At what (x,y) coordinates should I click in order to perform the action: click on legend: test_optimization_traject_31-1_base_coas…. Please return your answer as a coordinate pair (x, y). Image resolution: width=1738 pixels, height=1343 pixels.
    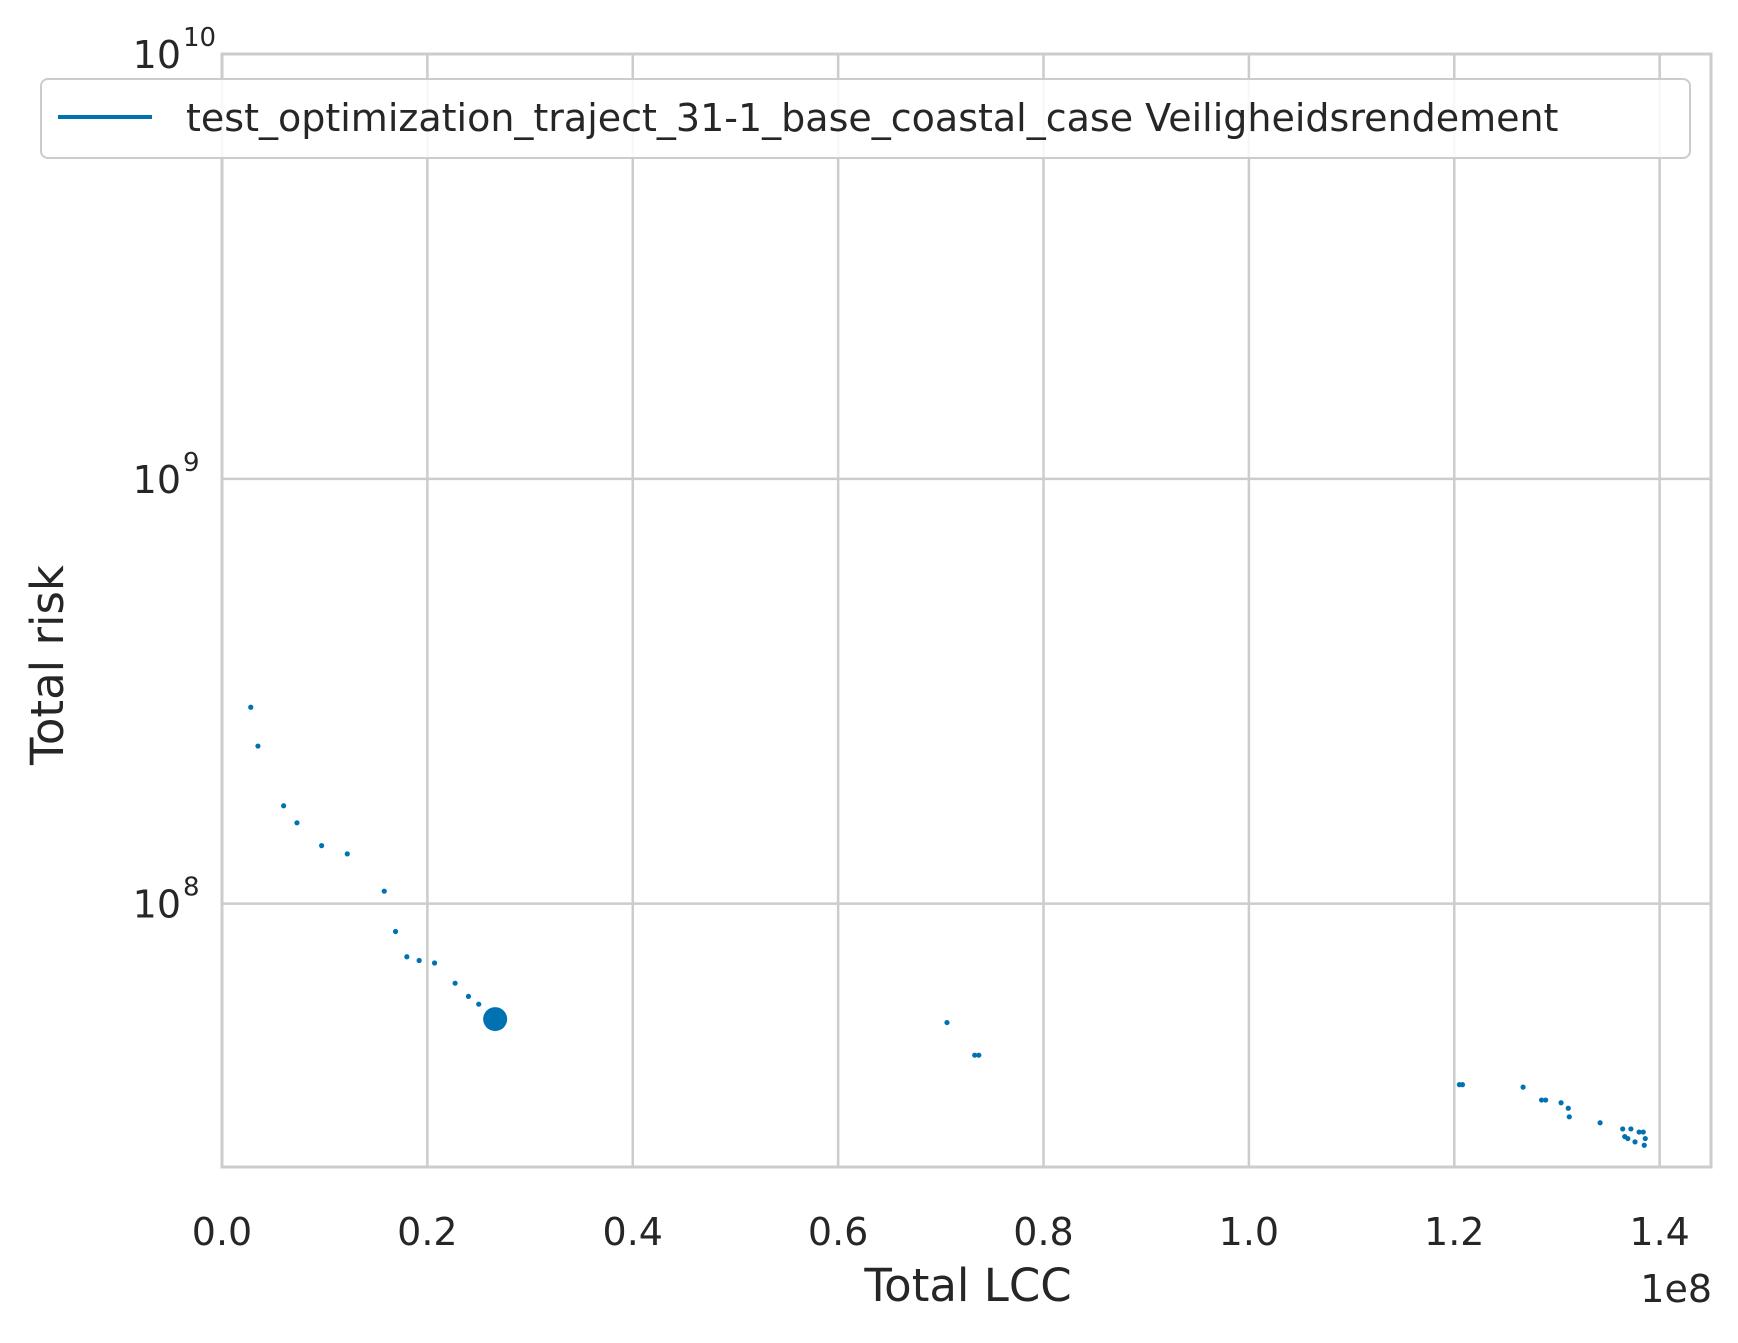
    Looking at the image, I should click on (865, 118).